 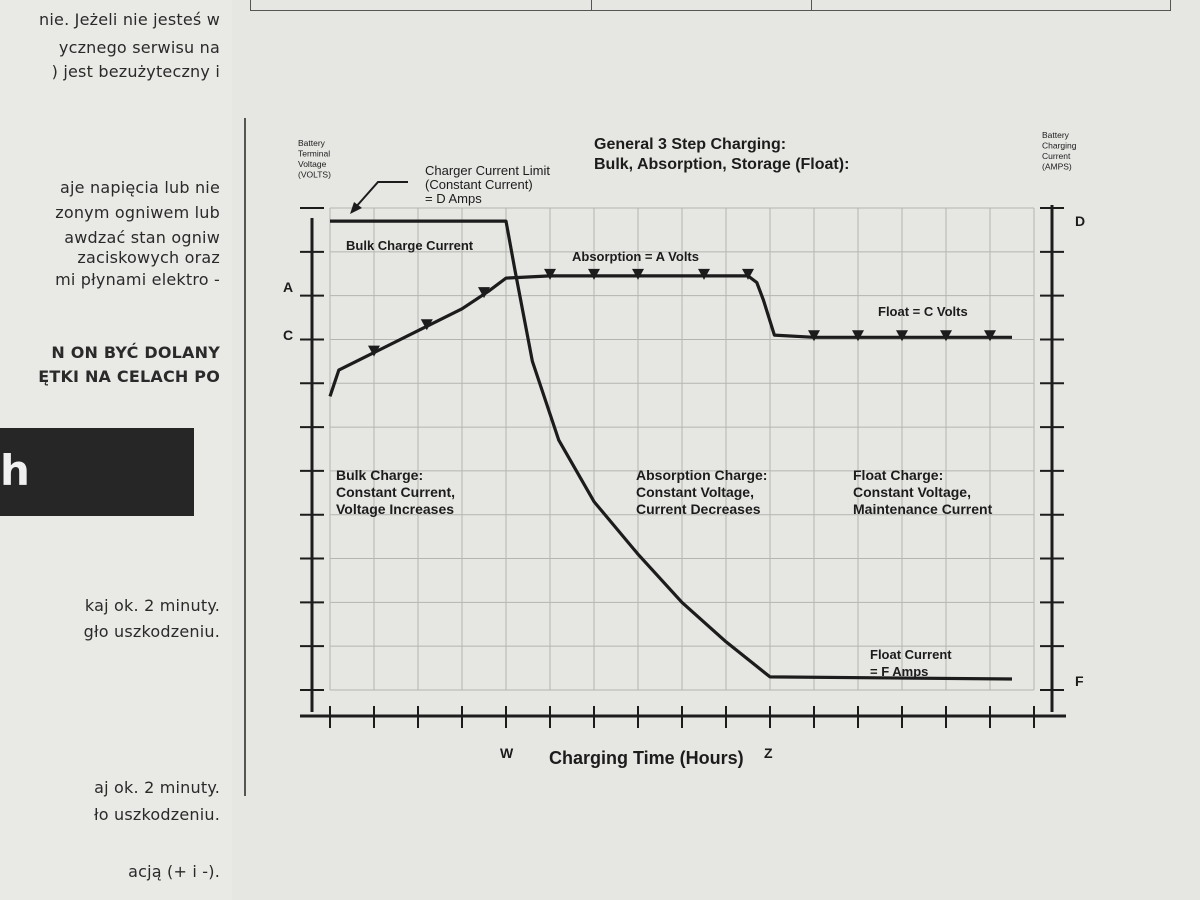 I want to click on y-left-mark-label: A, so click(x=288, y=287).